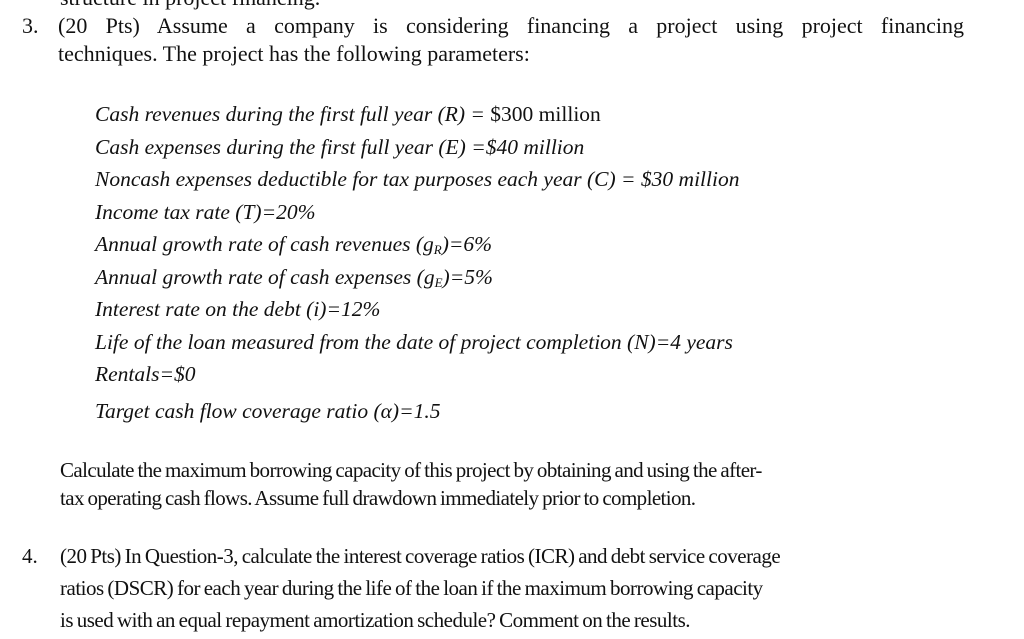 The width and height of the screenshot is (1024, 639). What do you see at coordinates (690, 179) in the screenshot?
I see `param-value: $30 million` at bounding box center [690, 179].